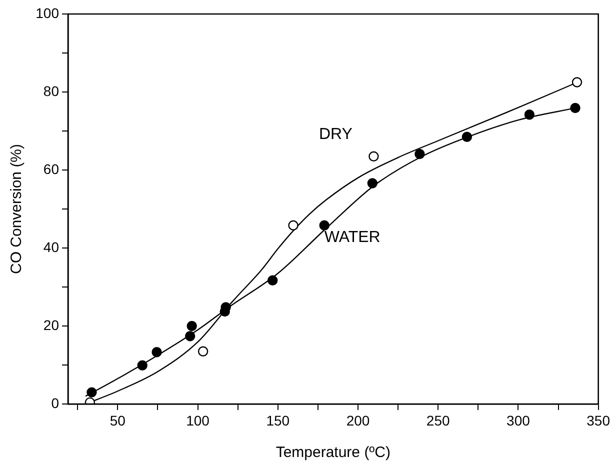  What do you see at coordinates (17, 209) in the screenshot?
I see `y-axis-title: CO Conversion (%)` at bounding box center [17, 209].